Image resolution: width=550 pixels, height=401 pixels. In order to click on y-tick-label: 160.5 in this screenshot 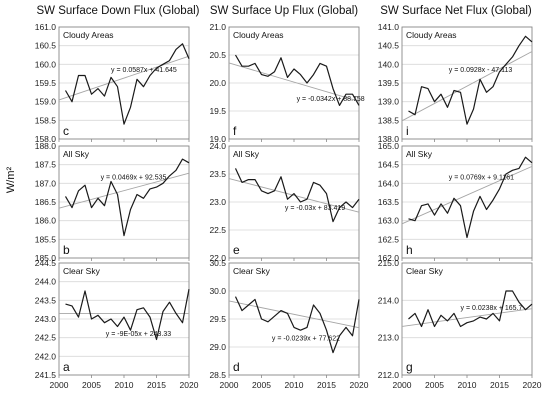, I will do `click(46, 46)`.